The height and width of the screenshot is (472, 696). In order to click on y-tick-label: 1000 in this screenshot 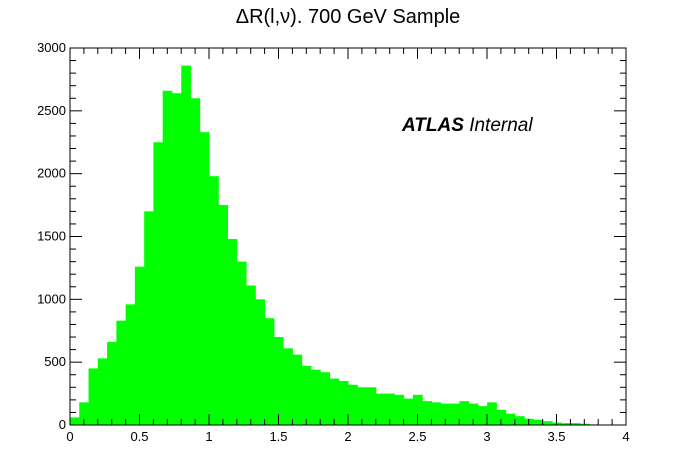, I will do `click(51, 298)`.